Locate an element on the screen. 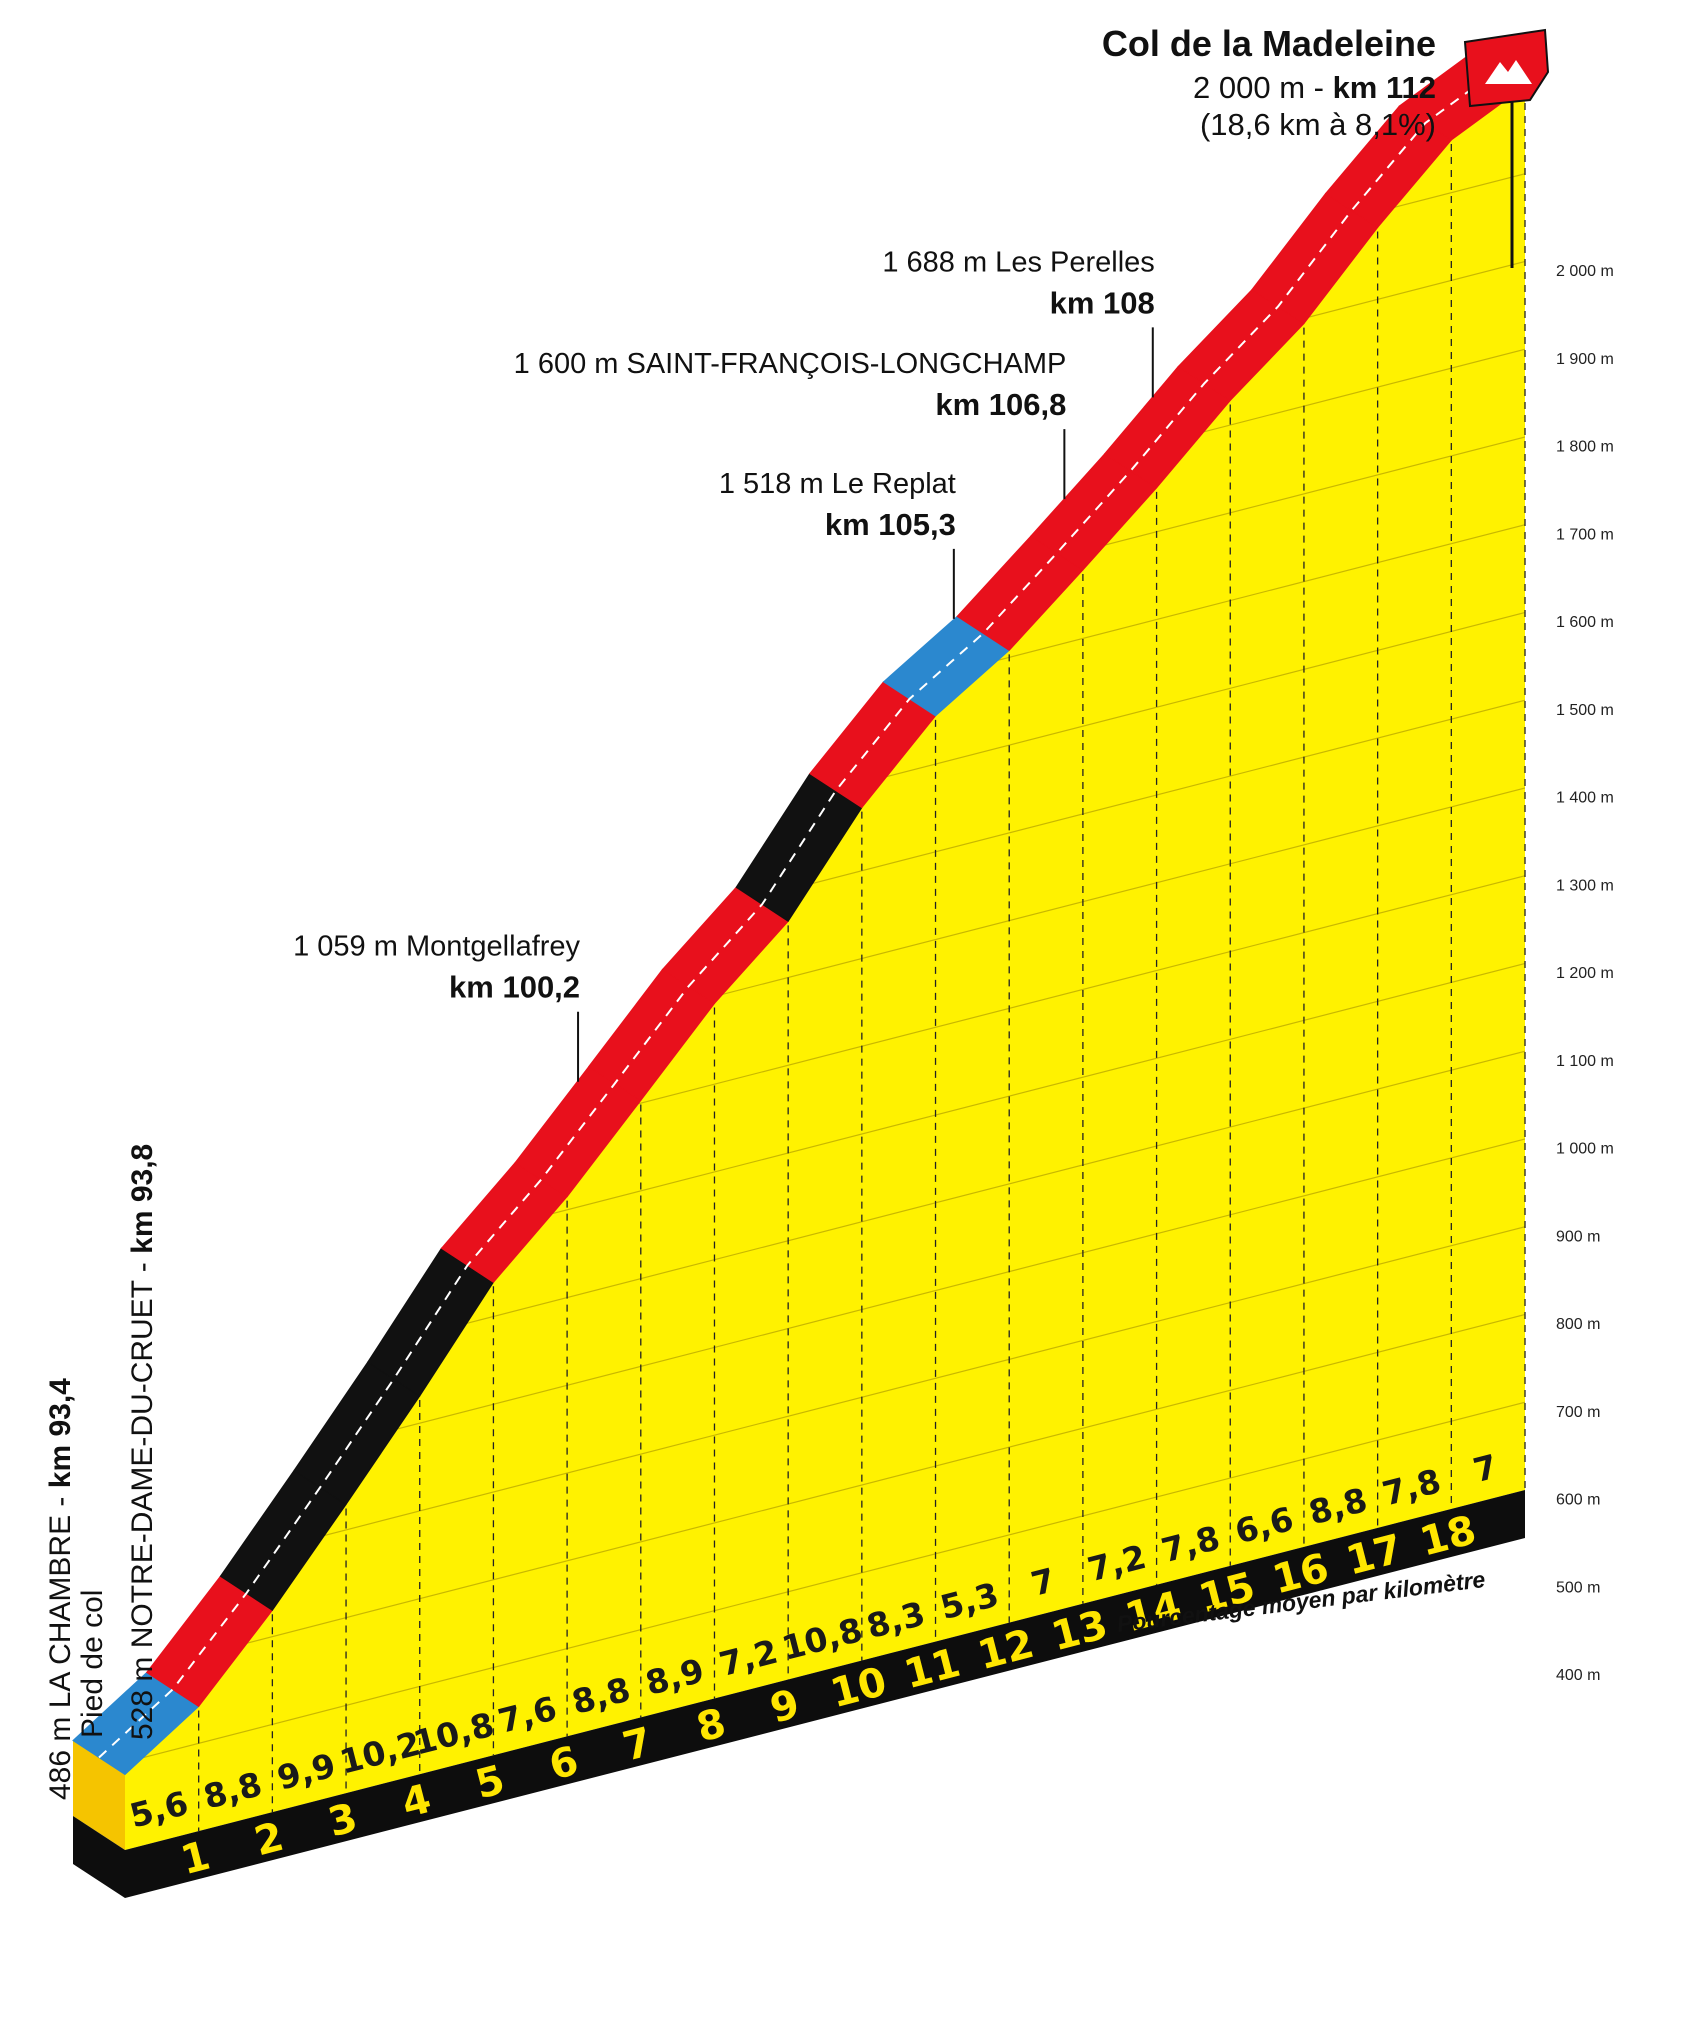 This screenshot has height=2022, width=1688. y-tick-label: 1 900 m is located at coordinates (1585, 359).